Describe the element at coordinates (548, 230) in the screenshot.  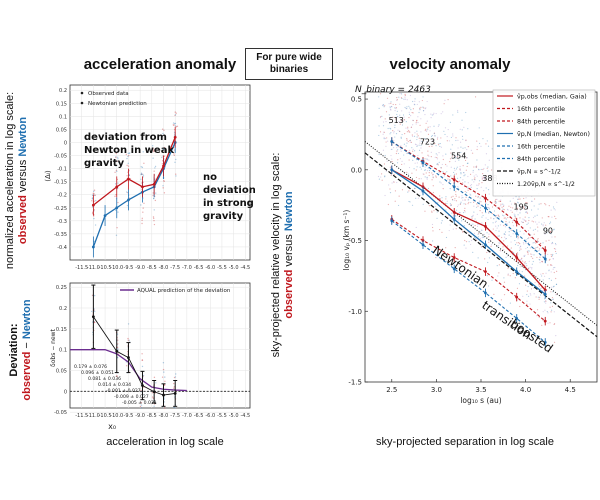
I see `bin-count-label: 90` at that location.